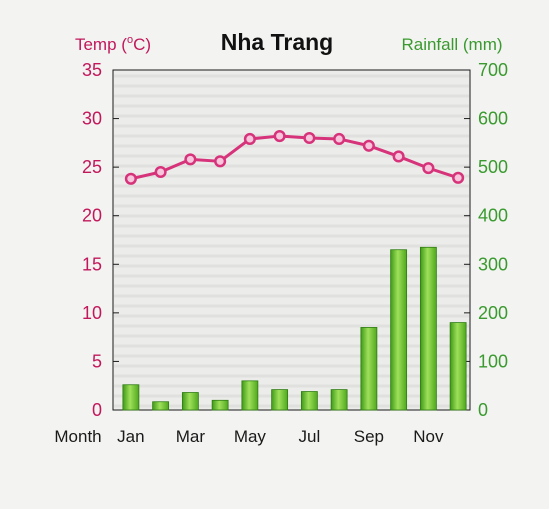 This screenshot has height=509, width=549. What do you see at coordinates (250, 436) in the screenshot?
I see `x-tick-label: May` at bounding box center [250, 436].